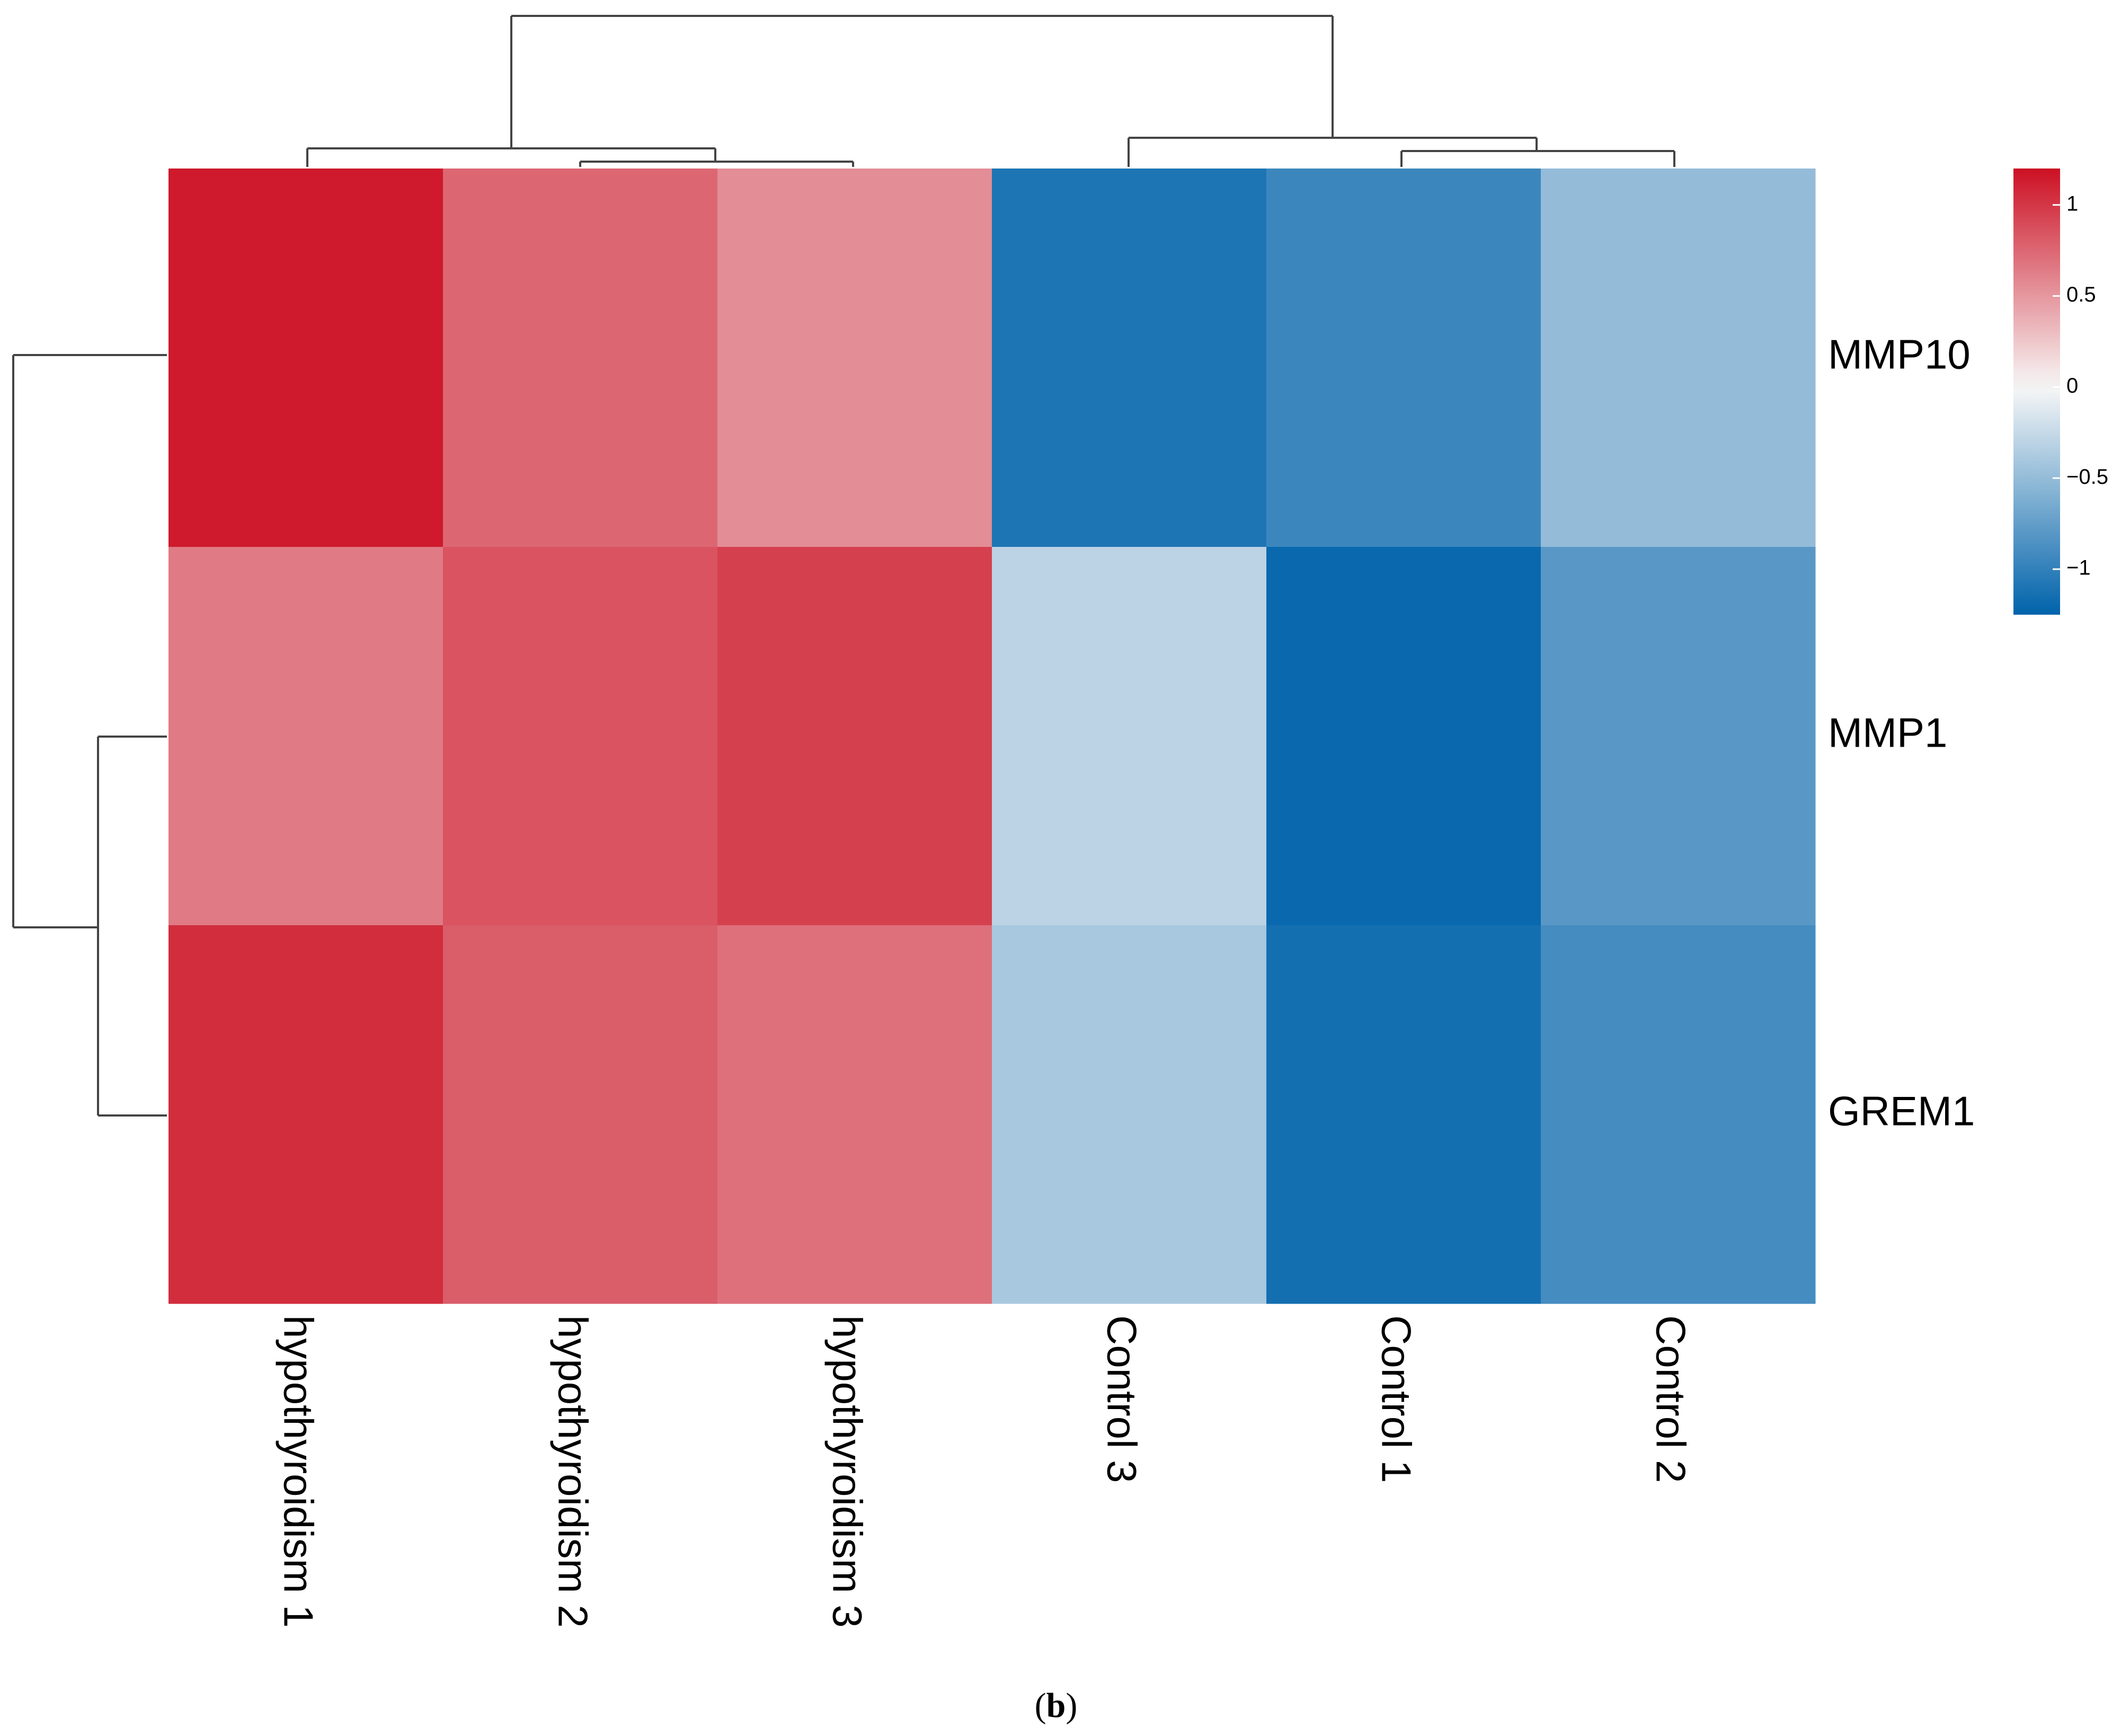 The image size is (2112, 1736). I want to click on caption-paren-close: ), so click(1071, 1706).